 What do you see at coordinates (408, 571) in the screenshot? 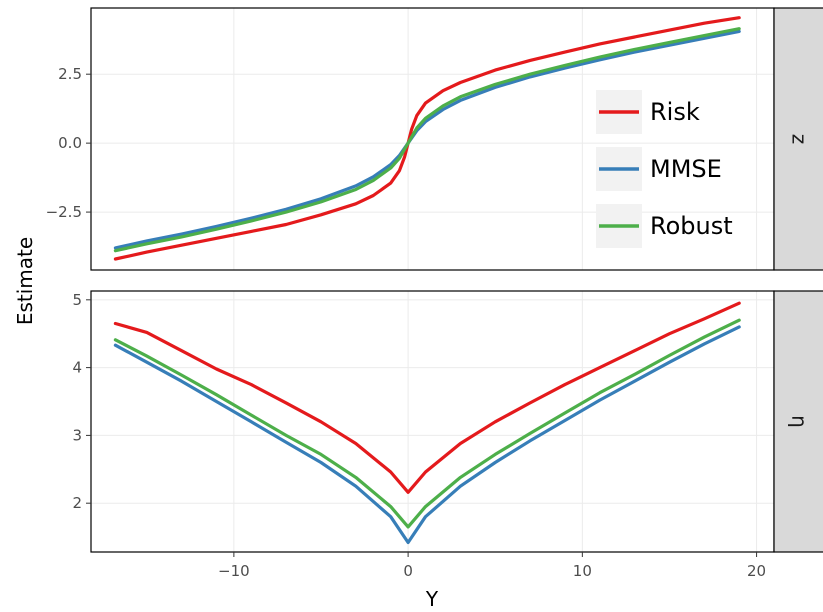
I see `x-tick-label: 0` at bounding box center [408, 571].